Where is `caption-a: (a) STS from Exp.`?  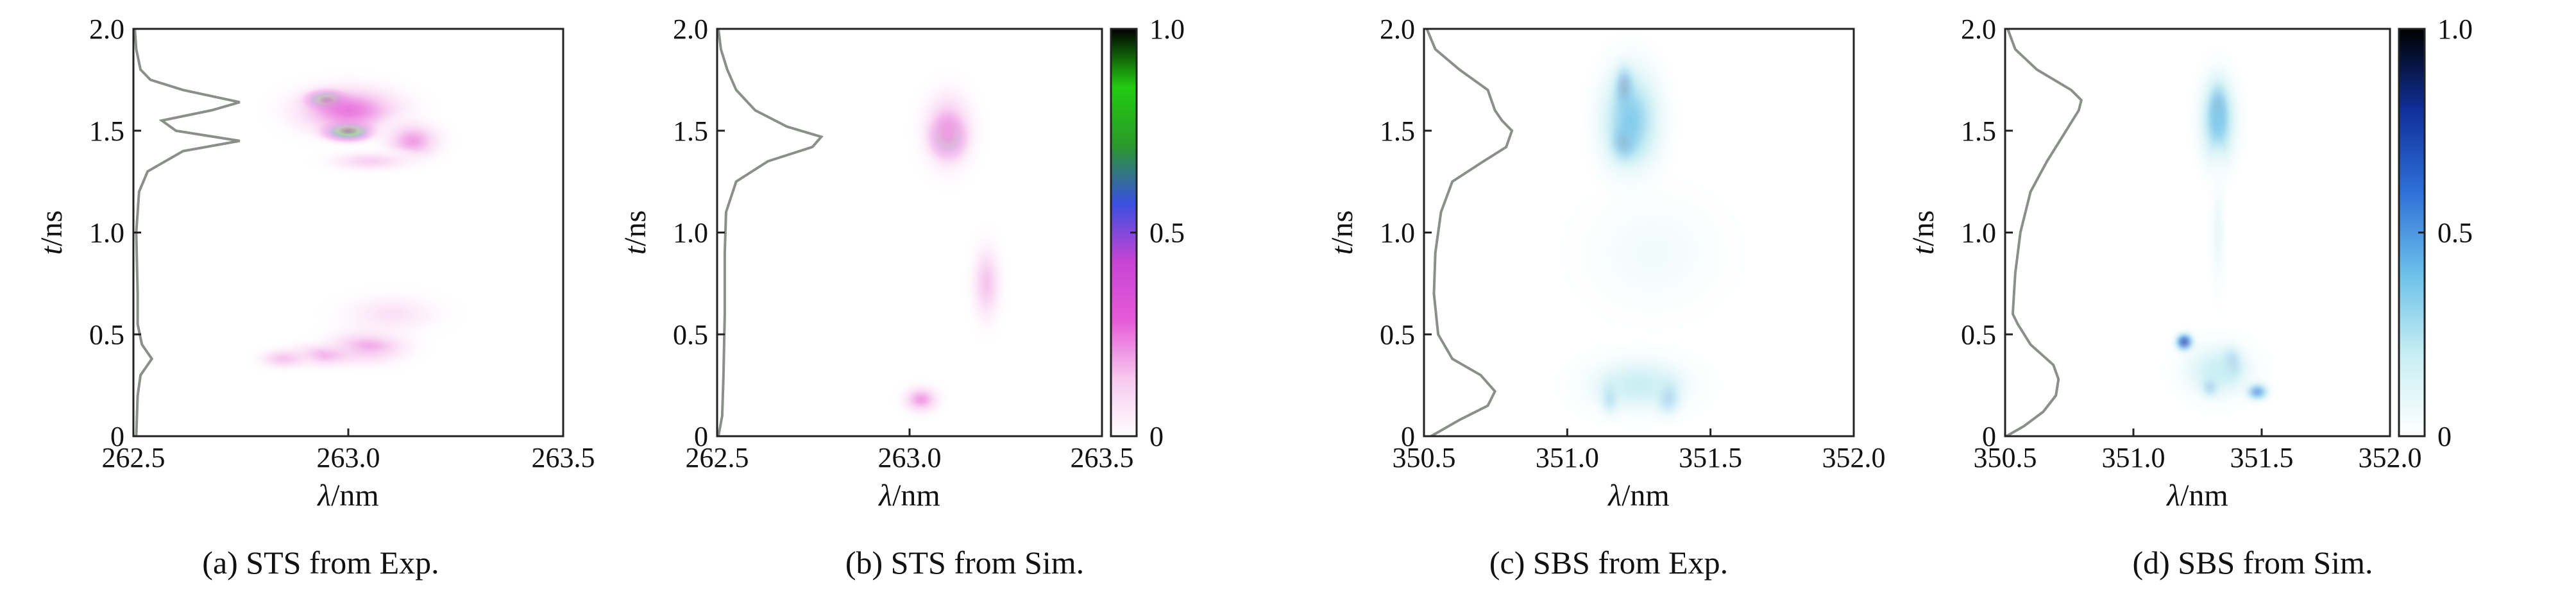
caption-a: (a) STS from Exp. is located at coordinates (320, 563).